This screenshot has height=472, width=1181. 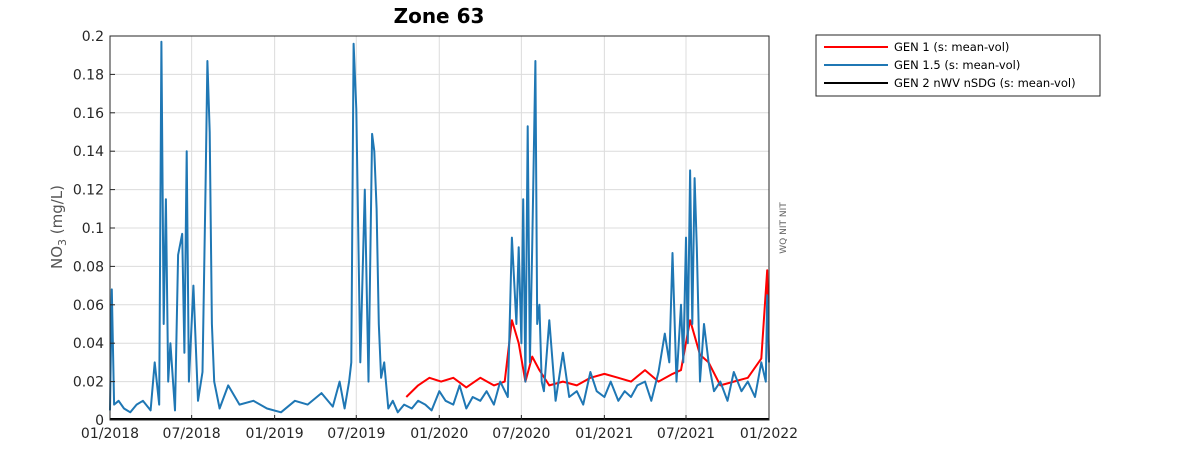 I want to click on x-tick-label: 07/2021, so click(x=686, y=434).